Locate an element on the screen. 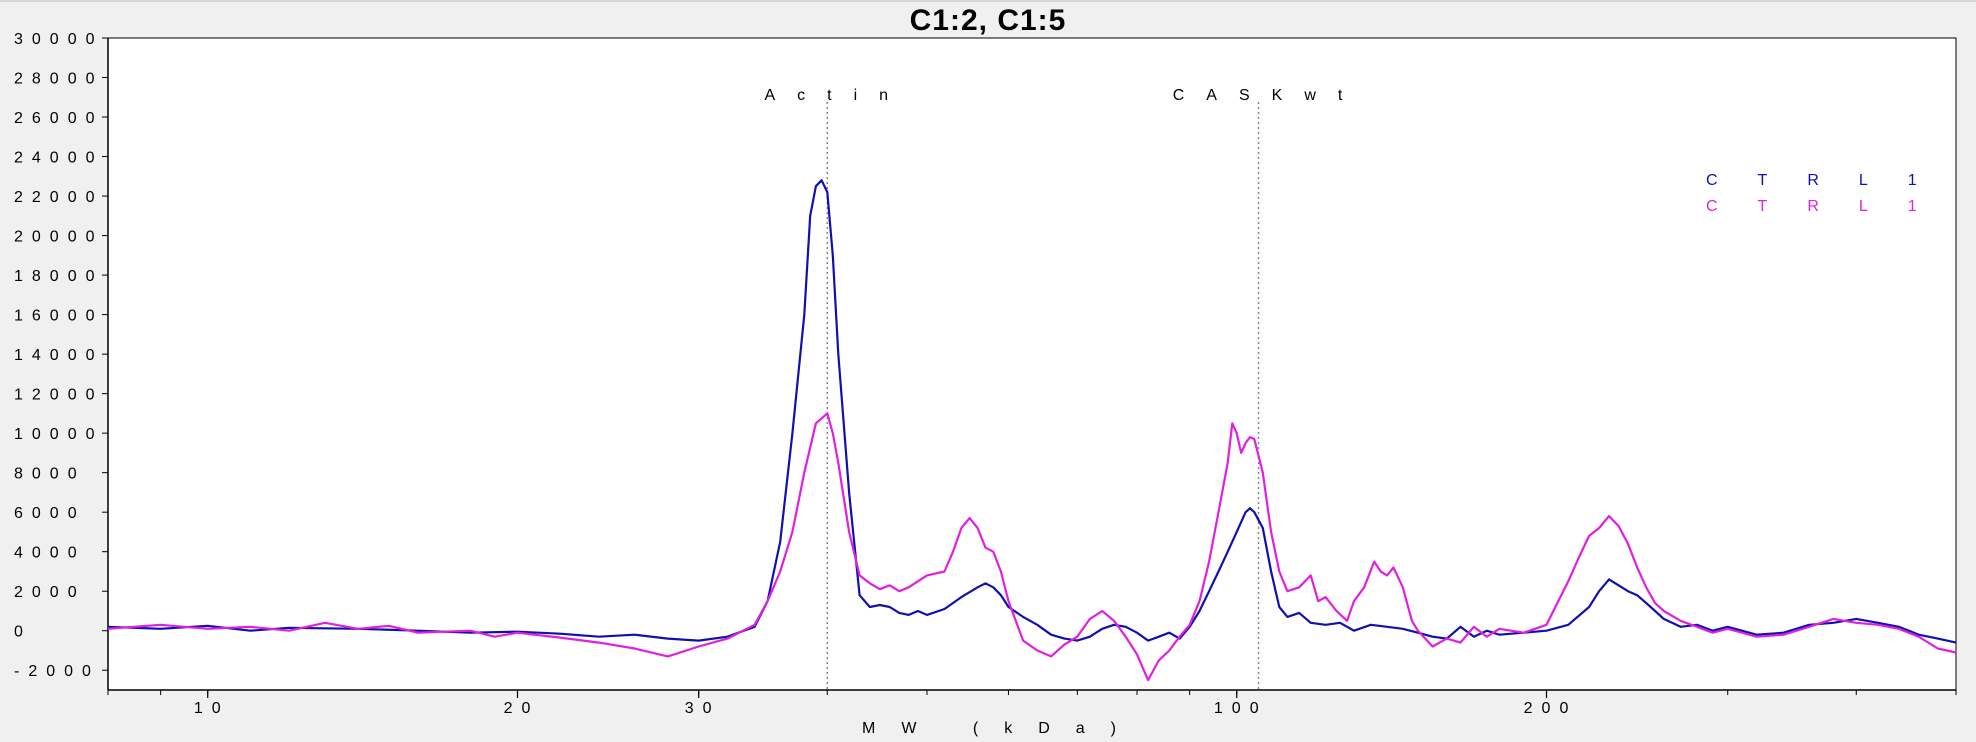 This screenshot has height=742, width=1976. y-tick-label: 0 is located at coordinates (23, 632).